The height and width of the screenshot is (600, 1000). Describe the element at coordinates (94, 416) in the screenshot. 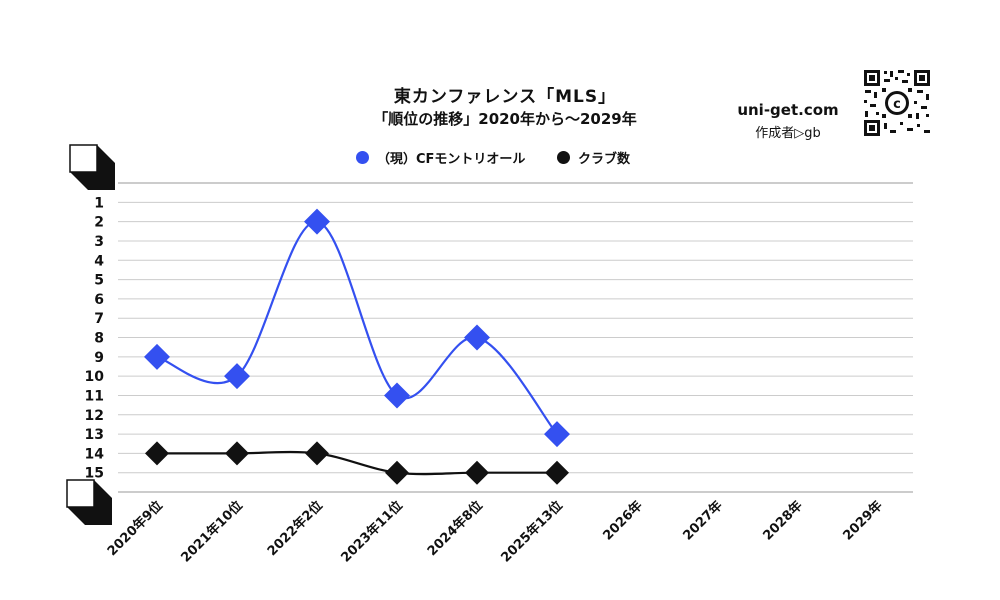

I see `y-tick-label: 12` at that location.